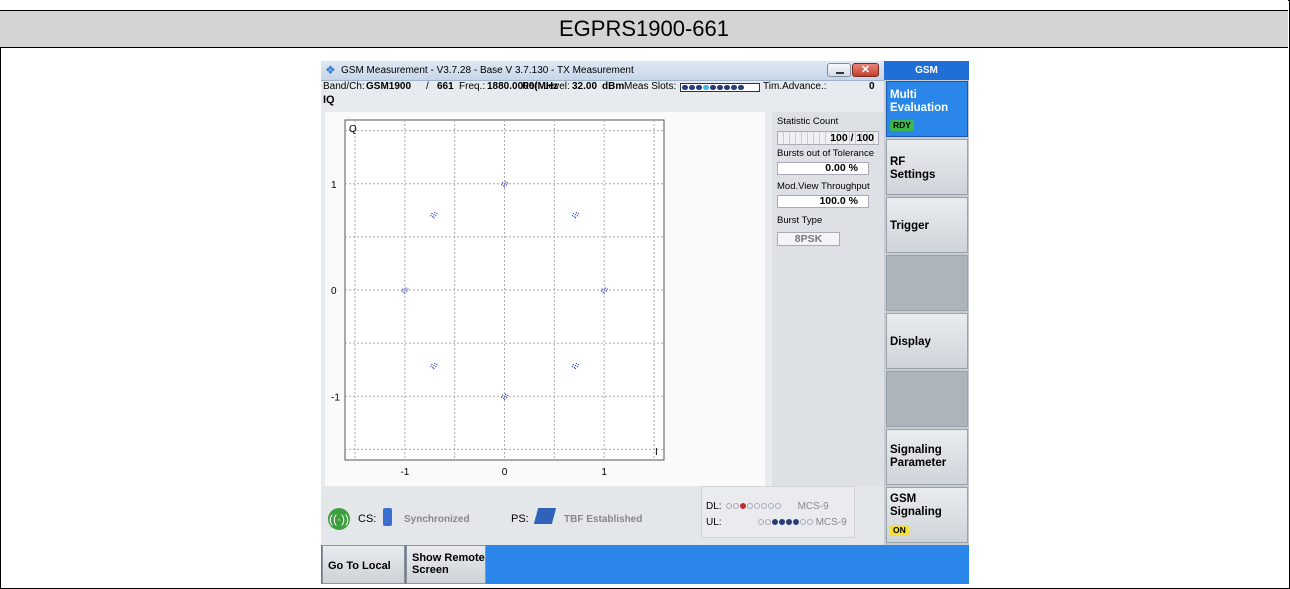 Image resolution: width=1290 pixels, height=589 pixels. I want to click on figure-caption: EGPRS1900-661, so click(644, 29).